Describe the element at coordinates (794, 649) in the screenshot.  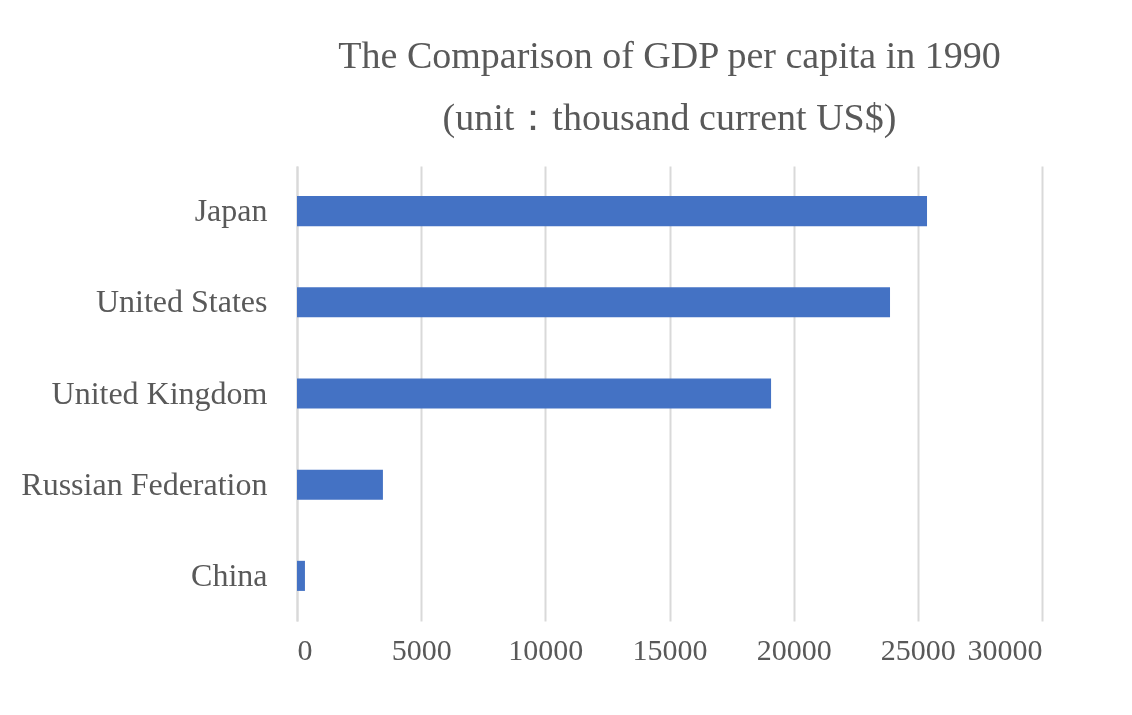
I see `x-tick-label: 20000` at that location.